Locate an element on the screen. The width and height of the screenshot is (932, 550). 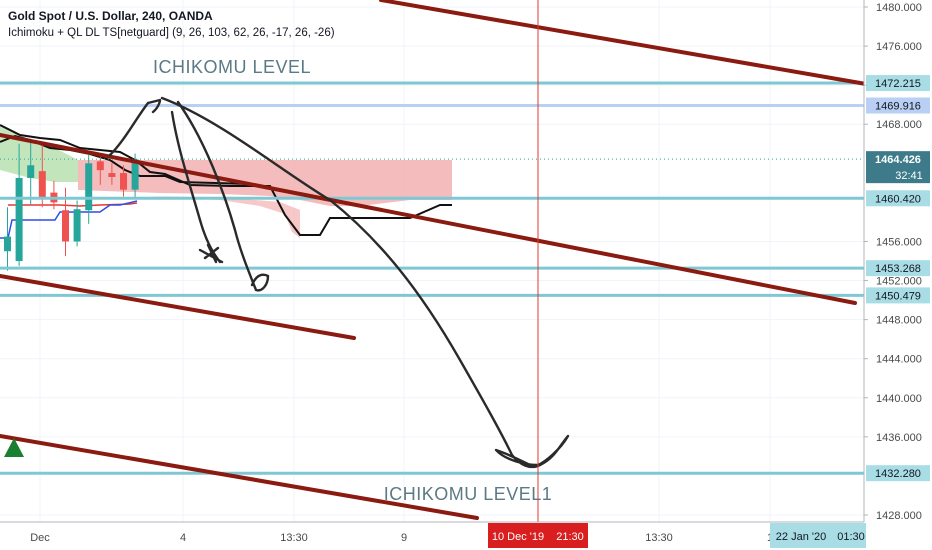
cloud-red-lower is located at coordinates (225, 217).